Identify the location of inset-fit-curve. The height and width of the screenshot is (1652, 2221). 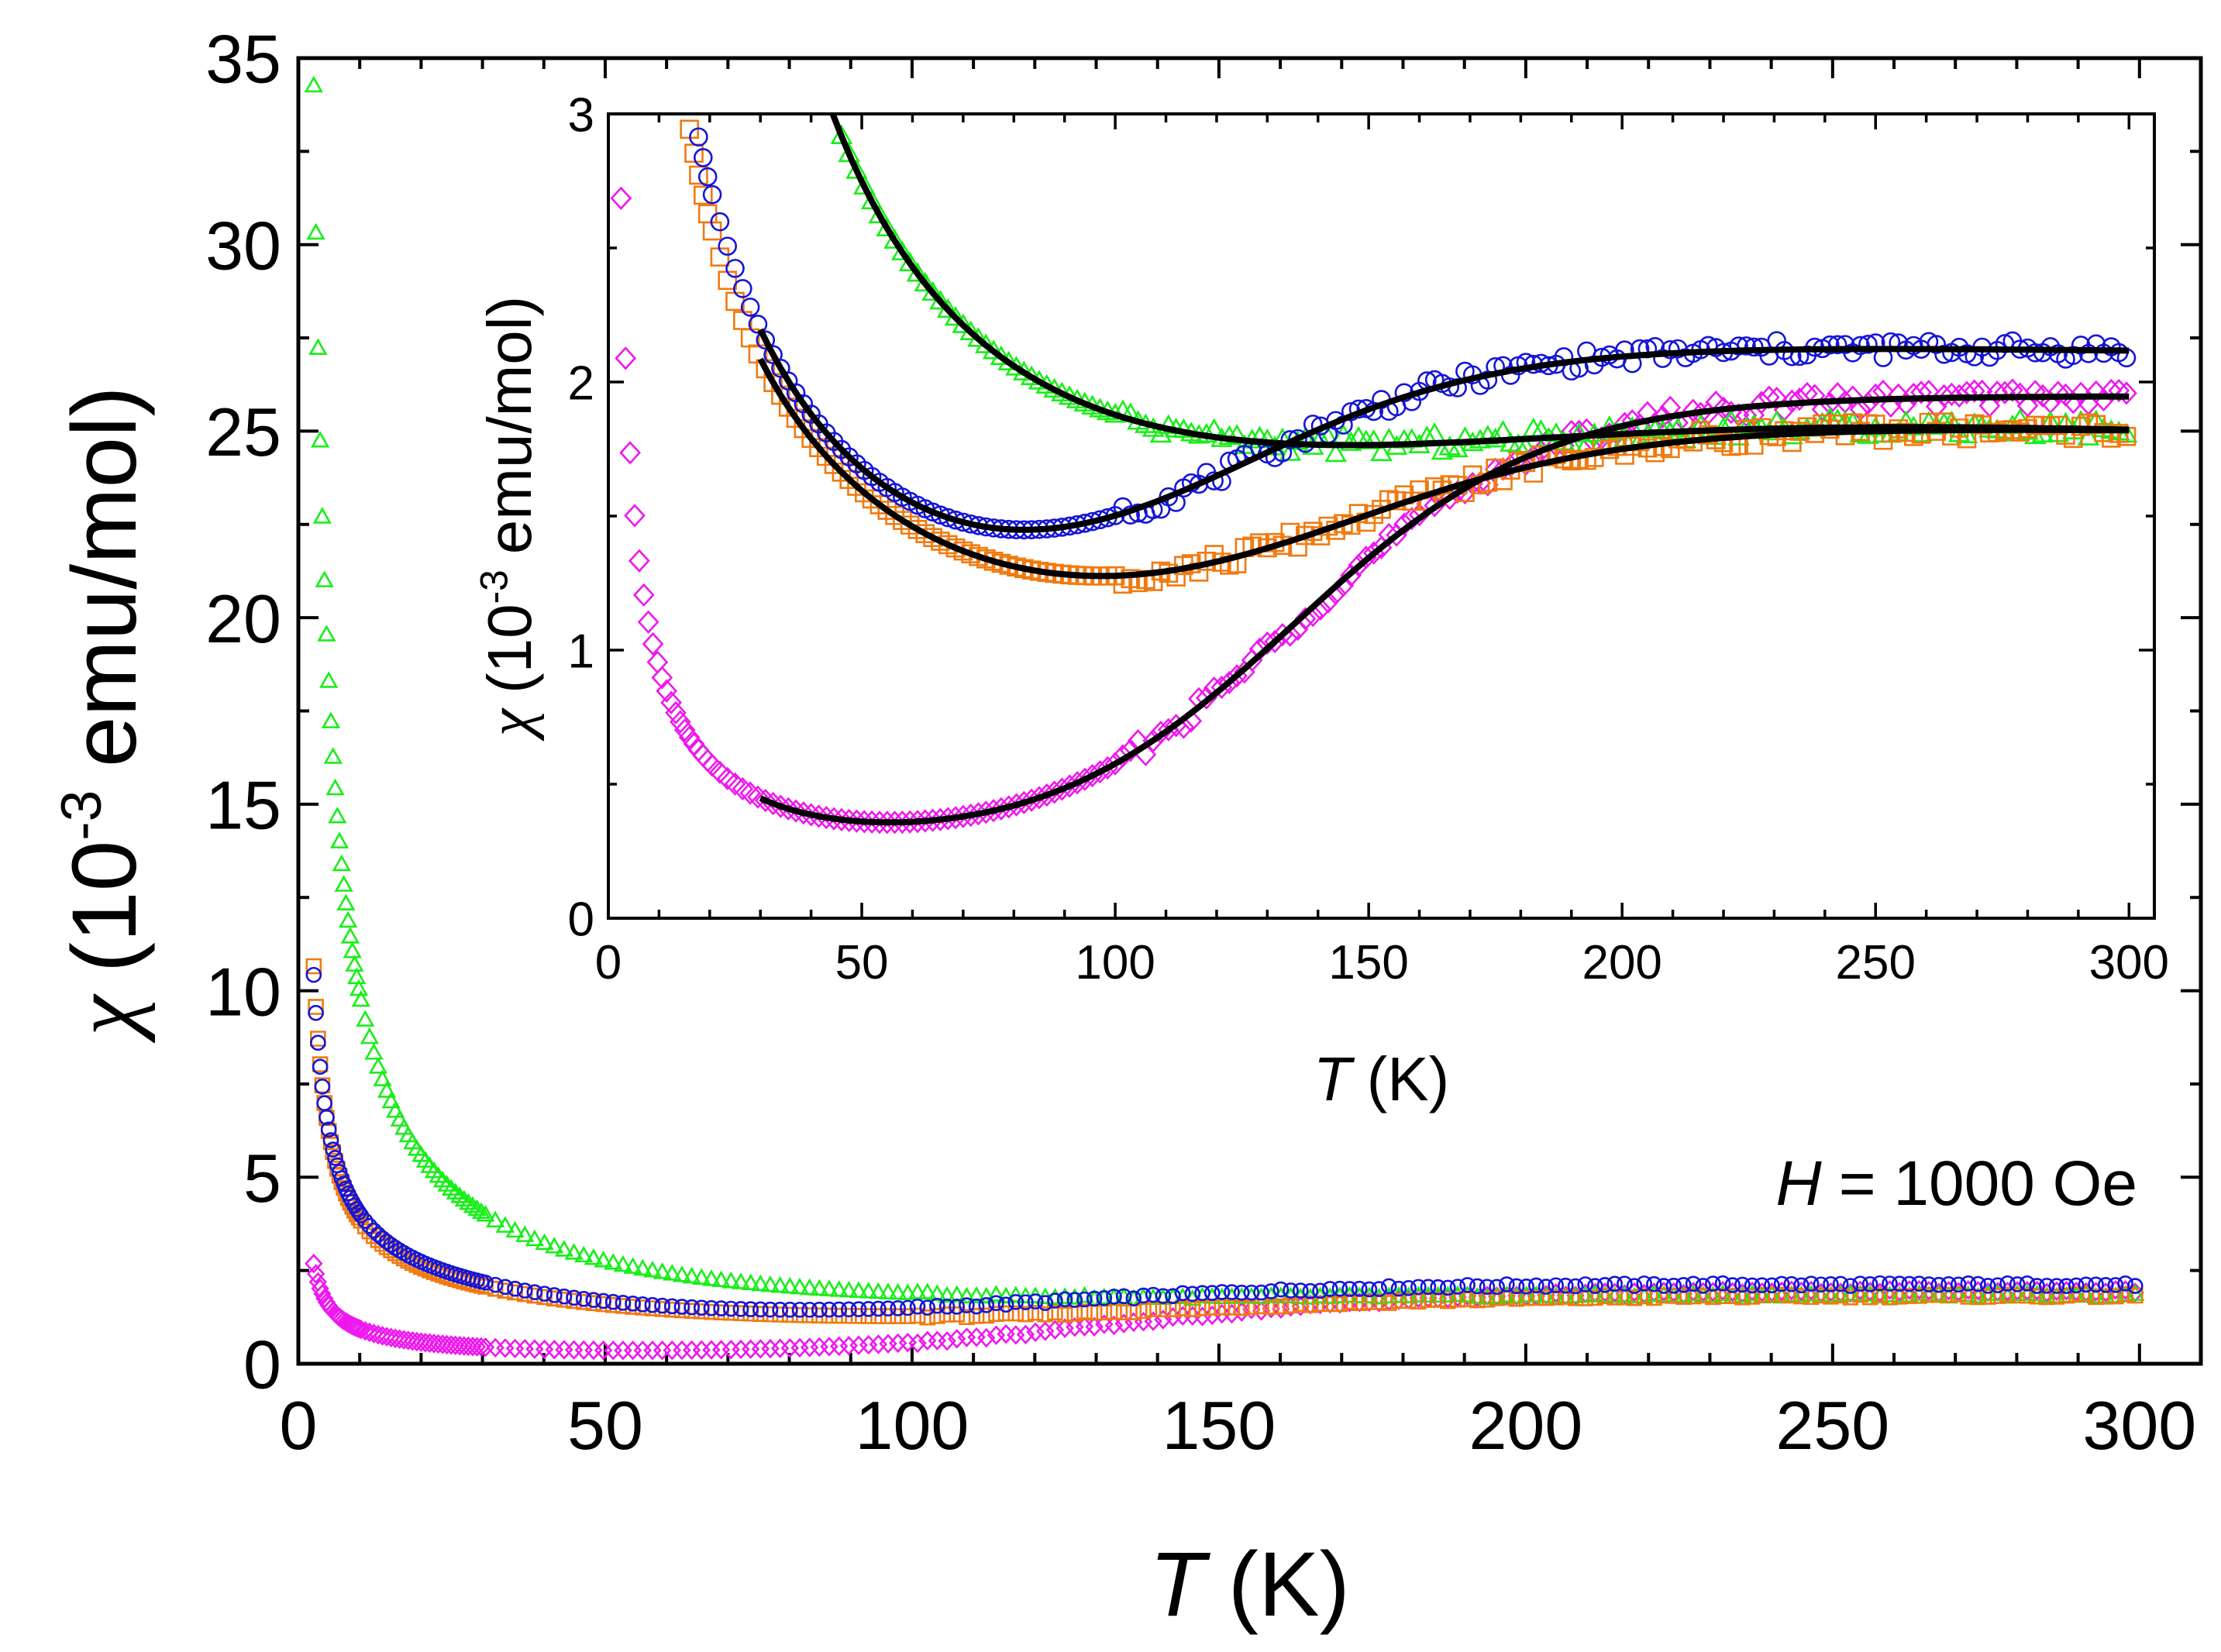
(1479, 281).